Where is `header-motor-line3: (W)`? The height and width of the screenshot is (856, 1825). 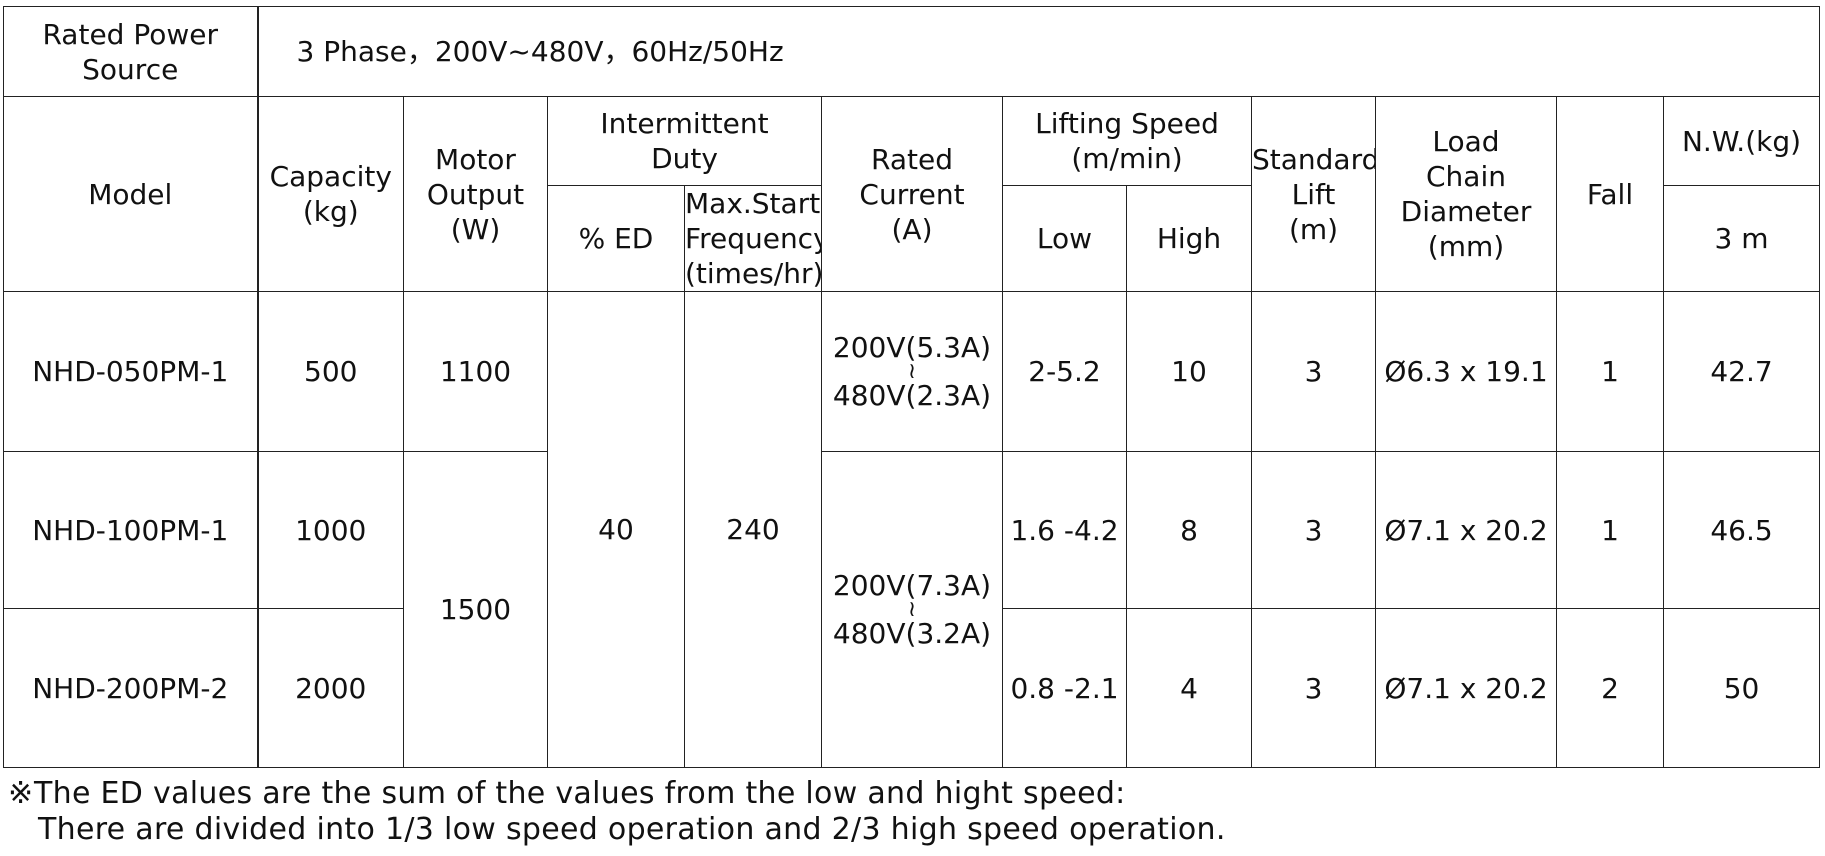
header-motor-line3: (W) is located at coordinates (475, 229).